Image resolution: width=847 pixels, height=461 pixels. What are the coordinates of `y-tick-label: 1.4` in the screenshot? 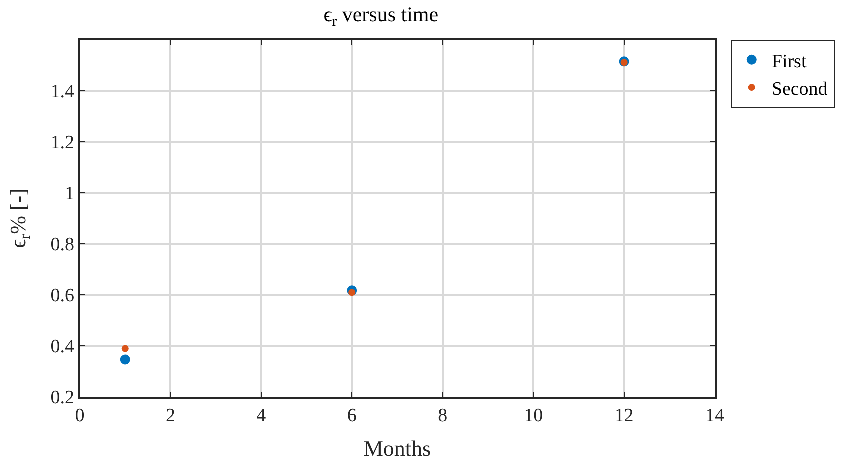 It's located at (62, 92).